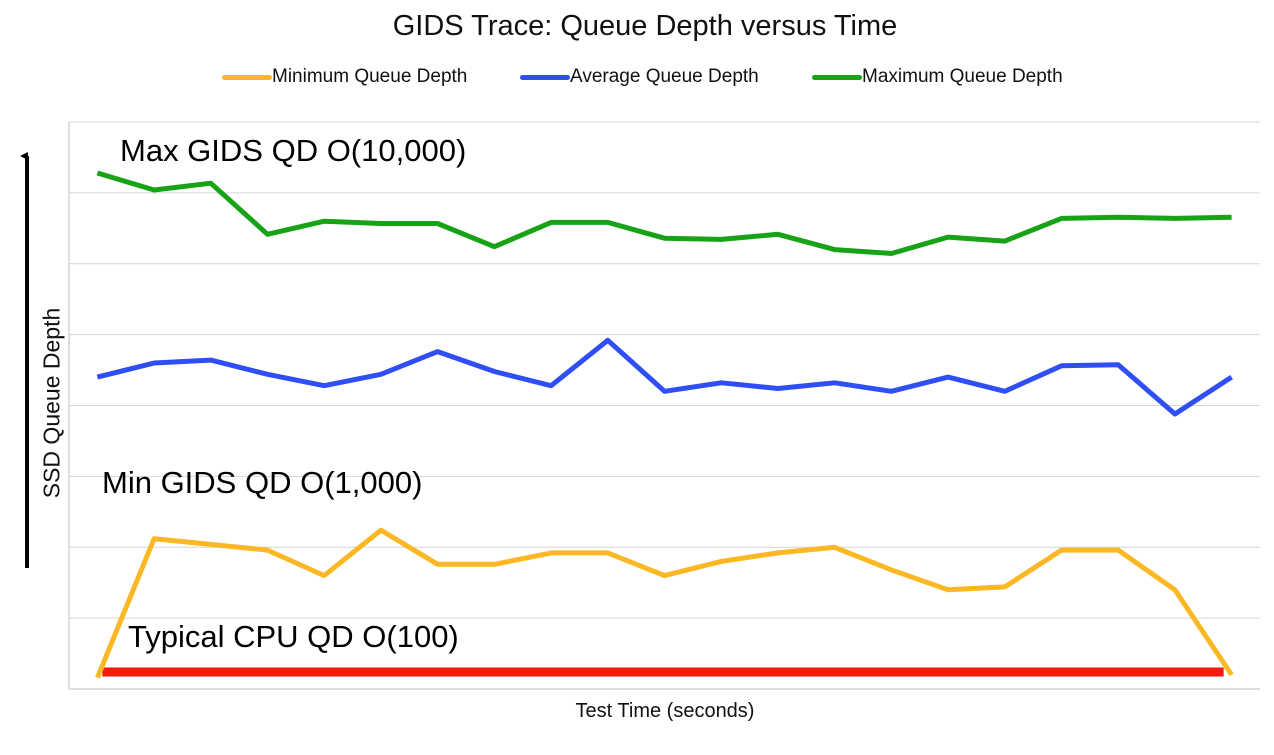 The width and height of the screenshot is (1274, 755). I want to click on legend-item-minimum: Minimum Queue Depth, so click(344, 77).